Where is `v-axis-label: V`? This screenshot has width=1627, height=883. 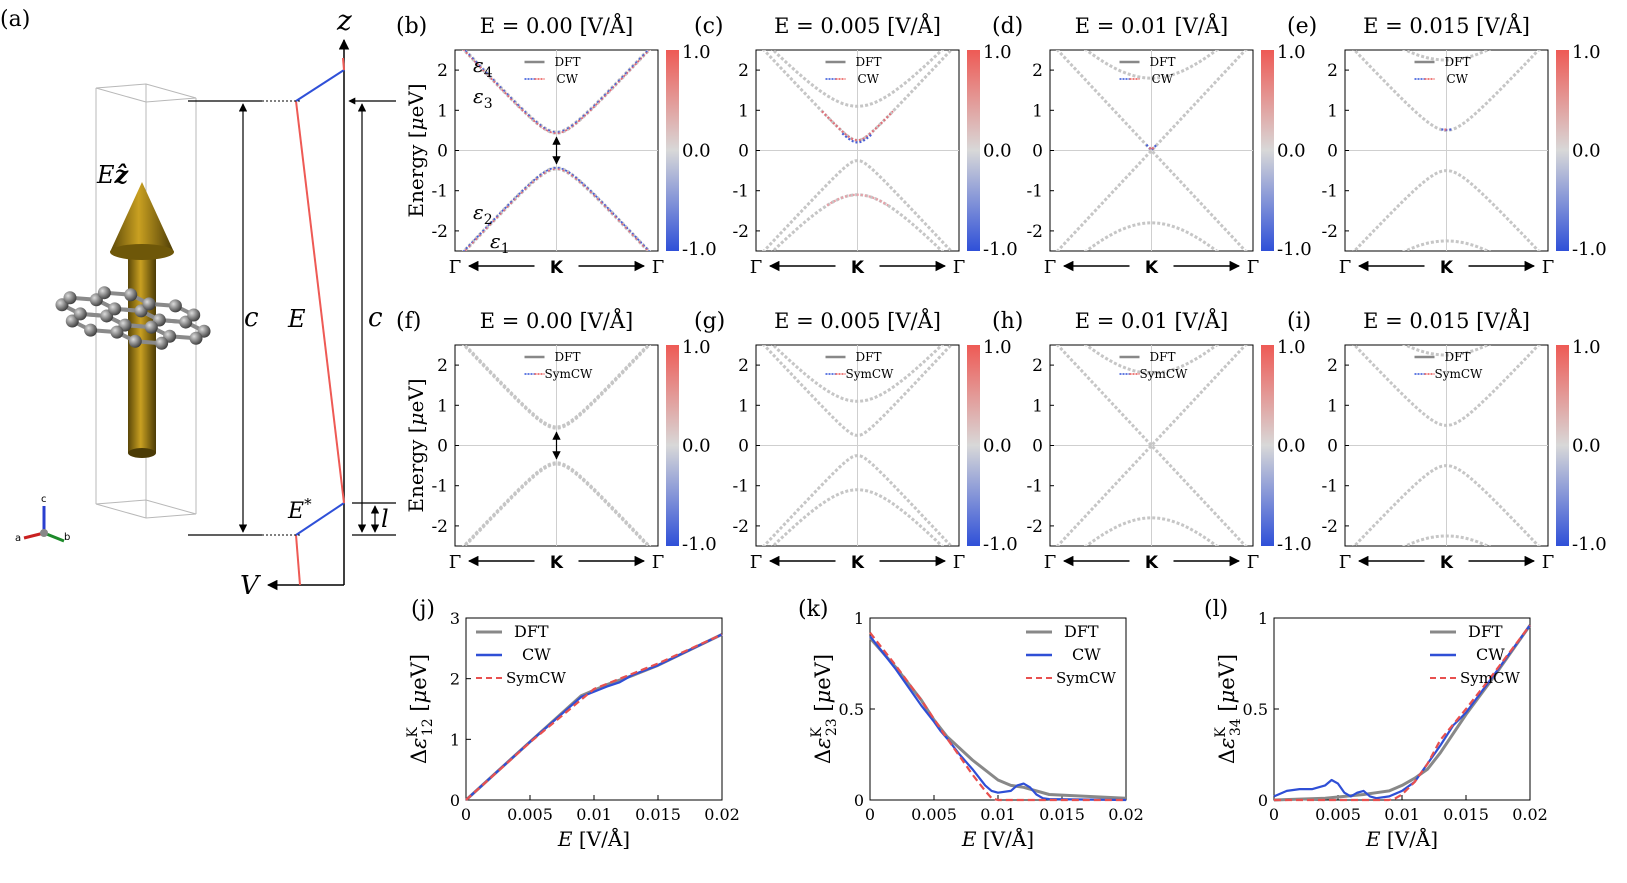 v-axis-label: V is located at coordinates (250, 586).